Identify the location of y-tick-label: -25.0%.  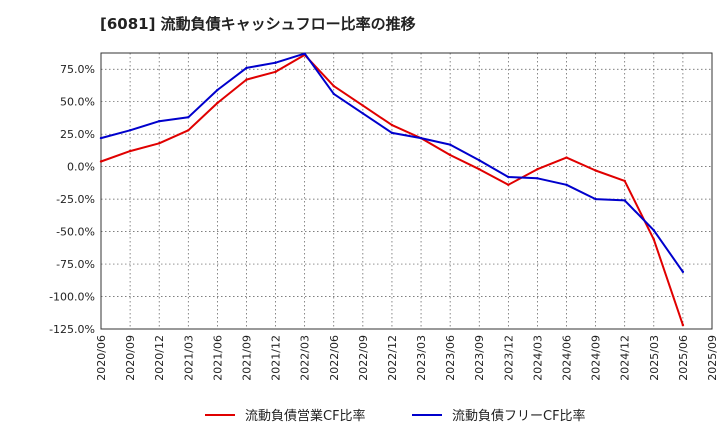
(75, 199).